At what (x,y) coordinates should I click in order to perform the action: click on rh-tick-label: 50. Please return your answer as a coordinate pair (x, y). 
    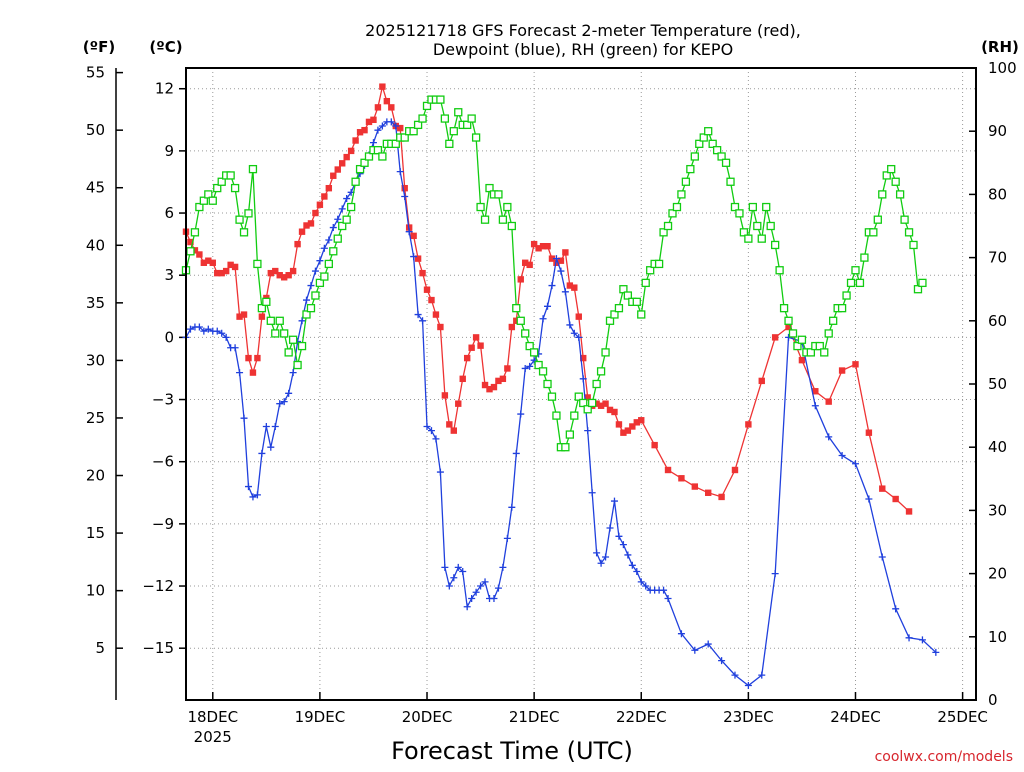
    Looking at the image, I should click on (997, 384).